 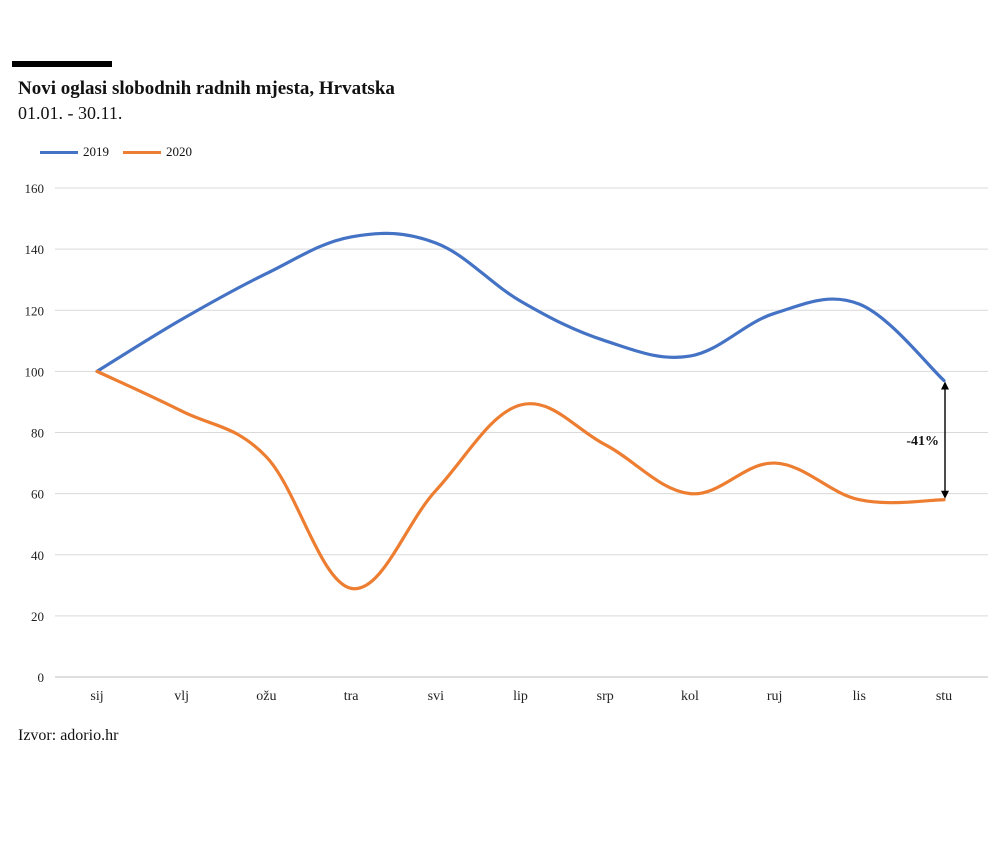 I want to click on chart-subtitle: 01.01. - 30.11., so click(x=70, y=113).